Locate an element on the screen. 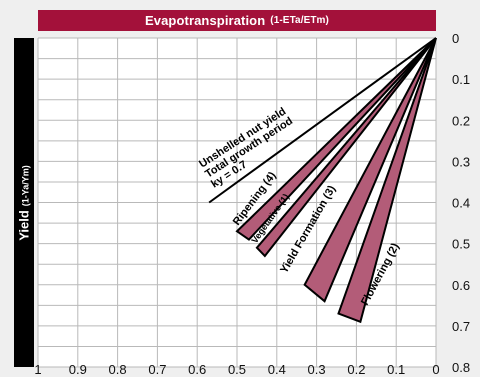 This screenshot has width=480, height=377. x-tick-label: 1 is located at coordinates (37, 369).